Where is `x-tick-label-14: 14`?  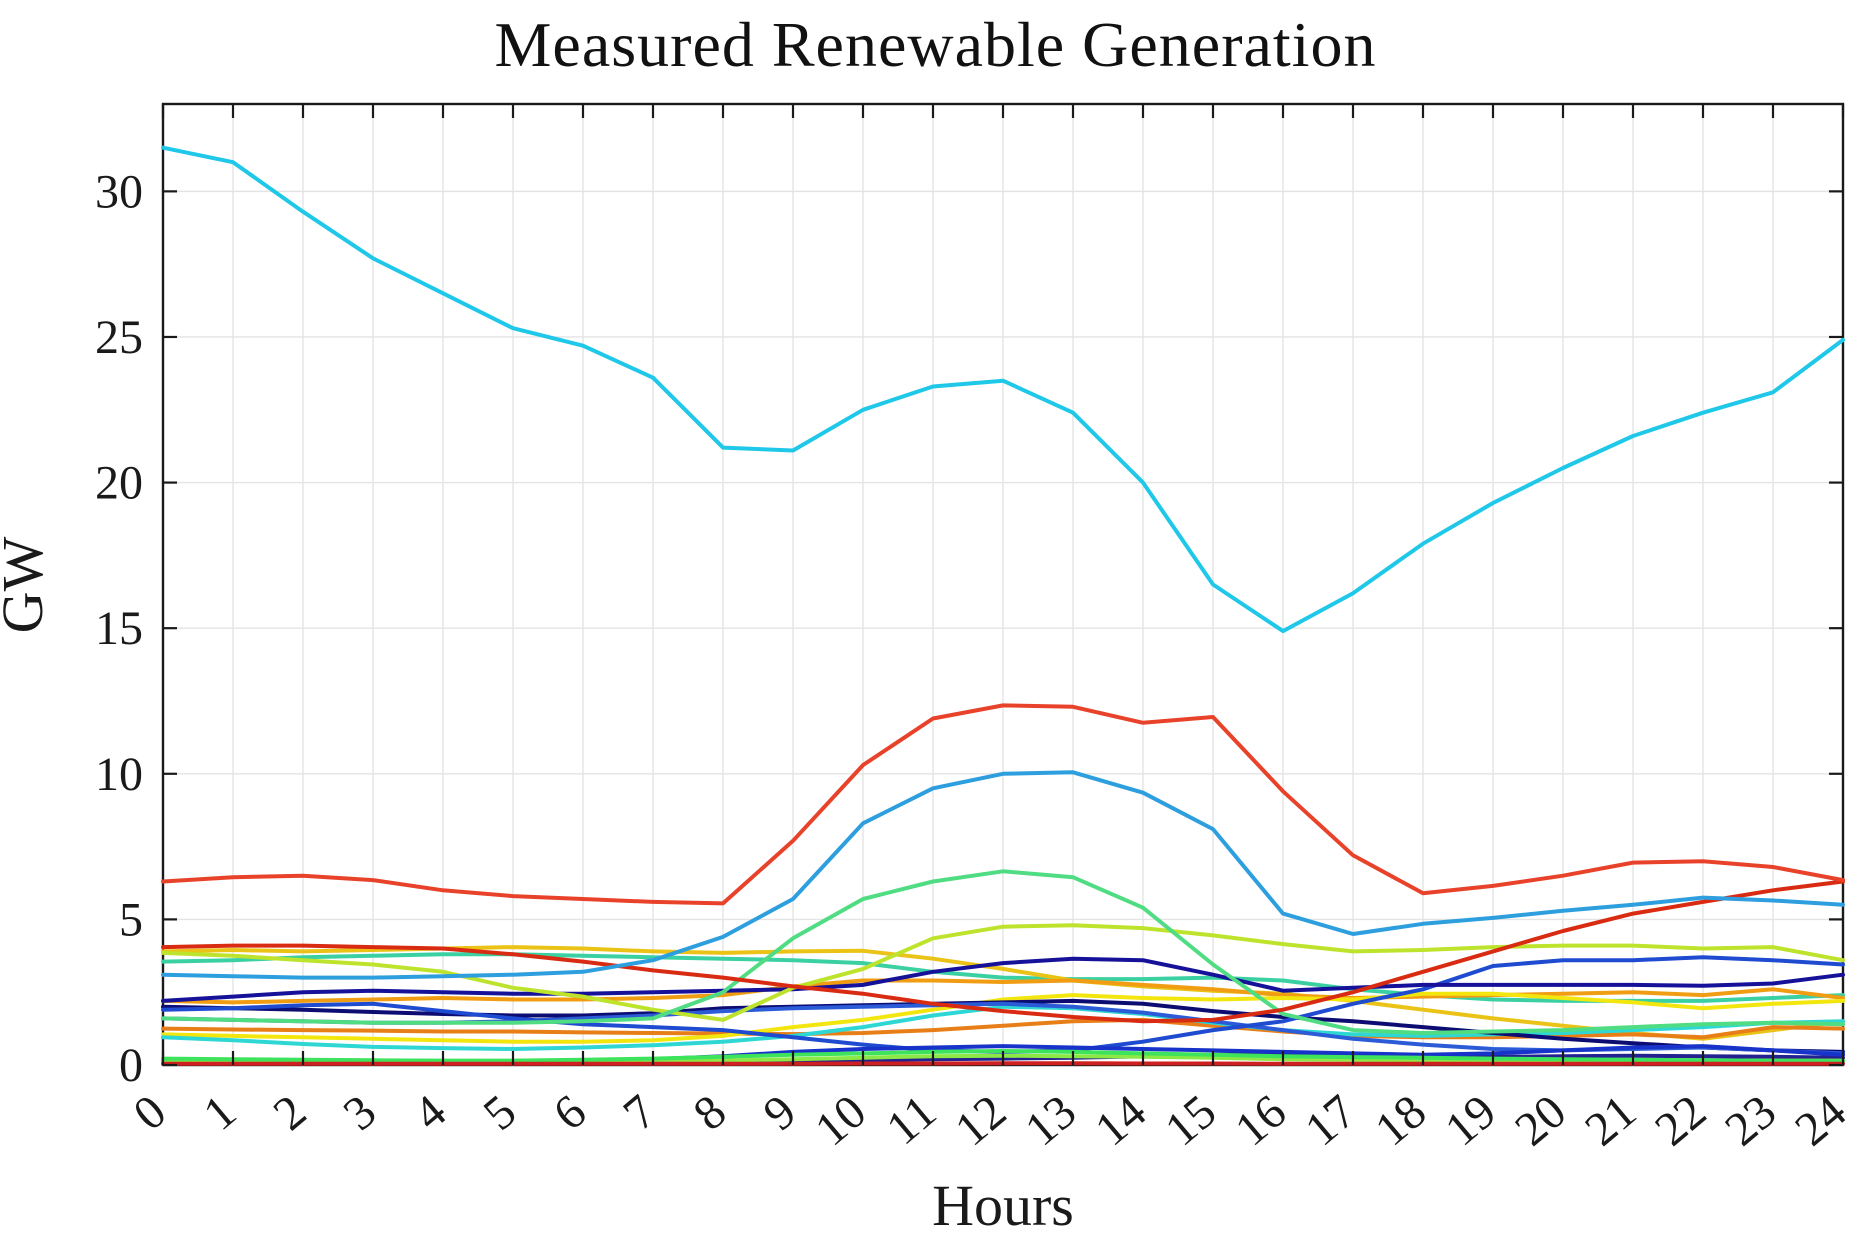
x-tick-label-14: 14 is located at coordinates (1120, 1120).